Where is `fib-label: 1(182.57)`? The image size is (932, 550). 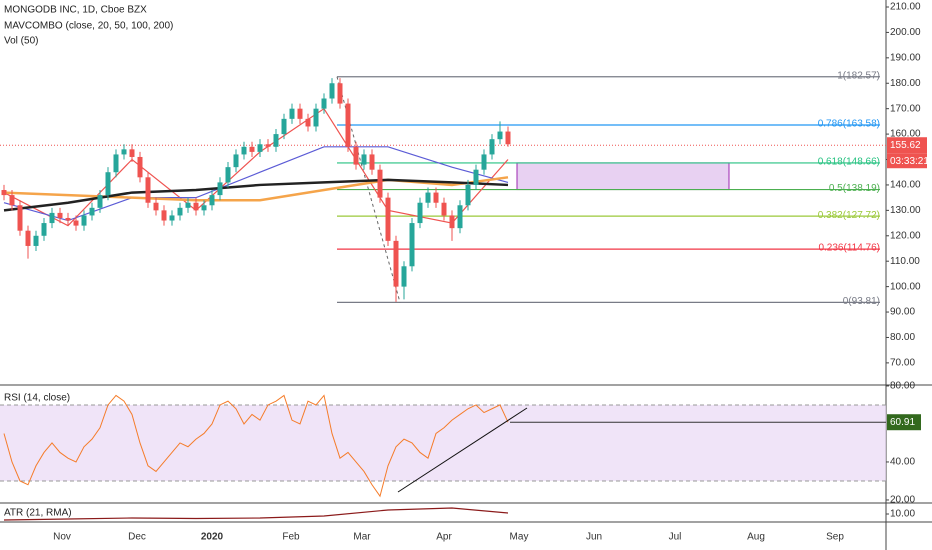
fib-label: 1(182.57) is located at coordinates (858, 75).